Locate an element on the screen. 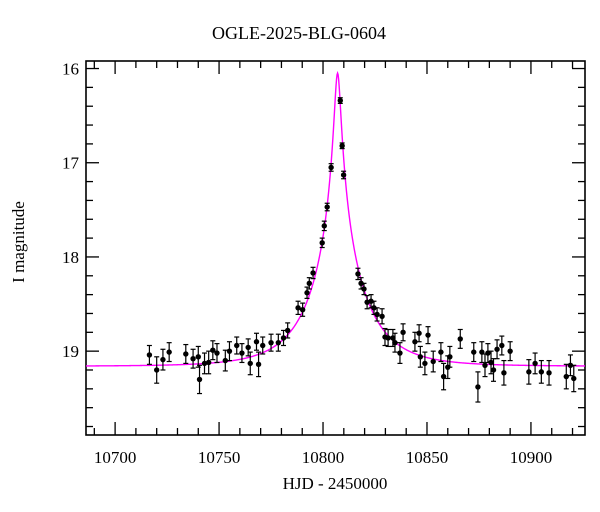 Image resolution: width=600 pixels, height=512 pixels. y-tick-label: 18 is located at coordinates (70, 257).